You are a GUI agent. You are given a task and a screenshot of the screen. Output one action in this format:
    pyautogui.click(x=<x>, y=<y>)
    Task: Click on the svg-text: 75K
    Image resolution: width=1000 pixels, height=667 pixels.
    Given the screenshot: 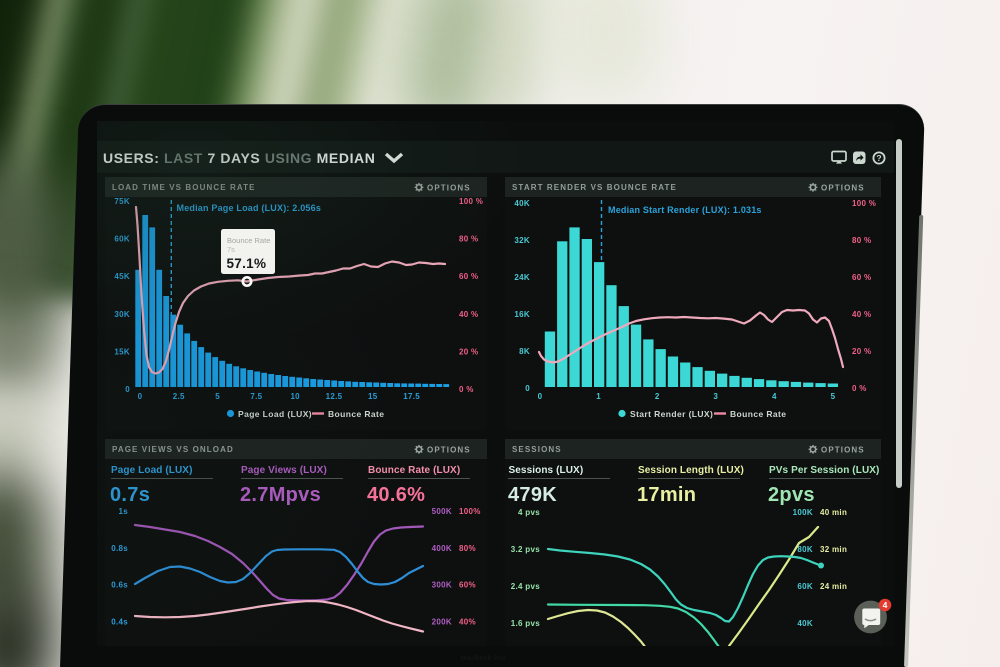 What is the action you would take?
    pyautogui.click(x=122, y=201)
    